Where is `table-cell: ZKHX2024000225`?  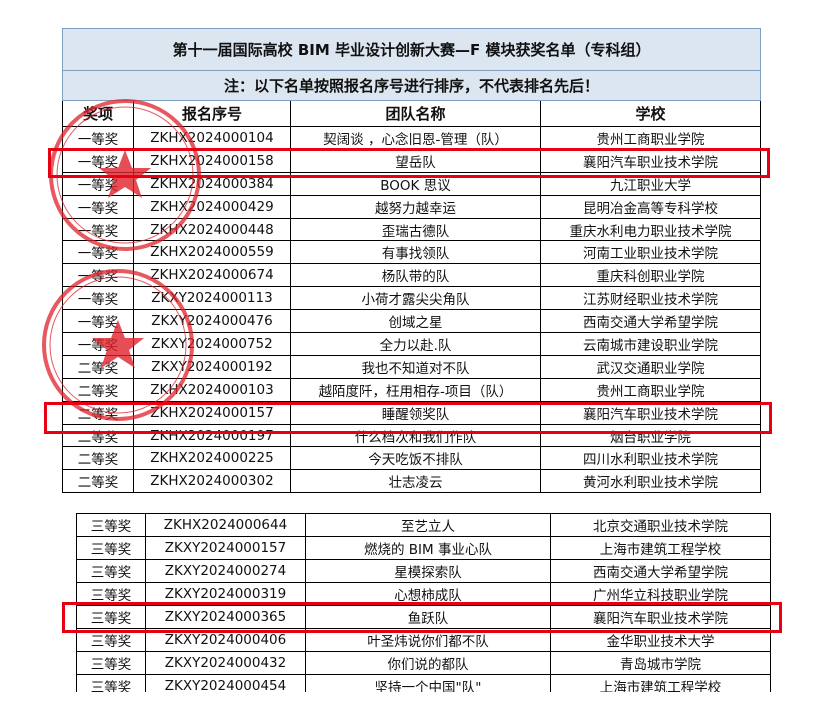
table-cell: ZKHX2024000225 is located at coordinates (212, 458).